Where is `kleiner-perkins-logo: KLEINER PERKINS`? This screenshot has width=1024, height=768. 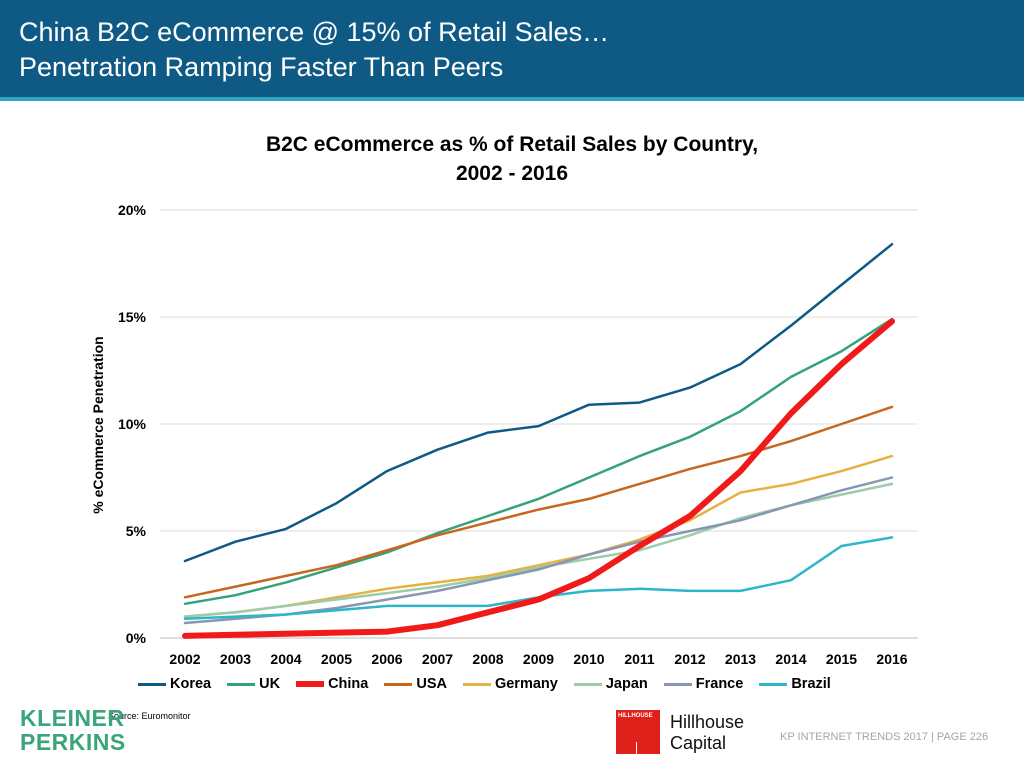
kleiner-perkins-logo: KLEINER PERKINS is located at coordinates (73, 730).